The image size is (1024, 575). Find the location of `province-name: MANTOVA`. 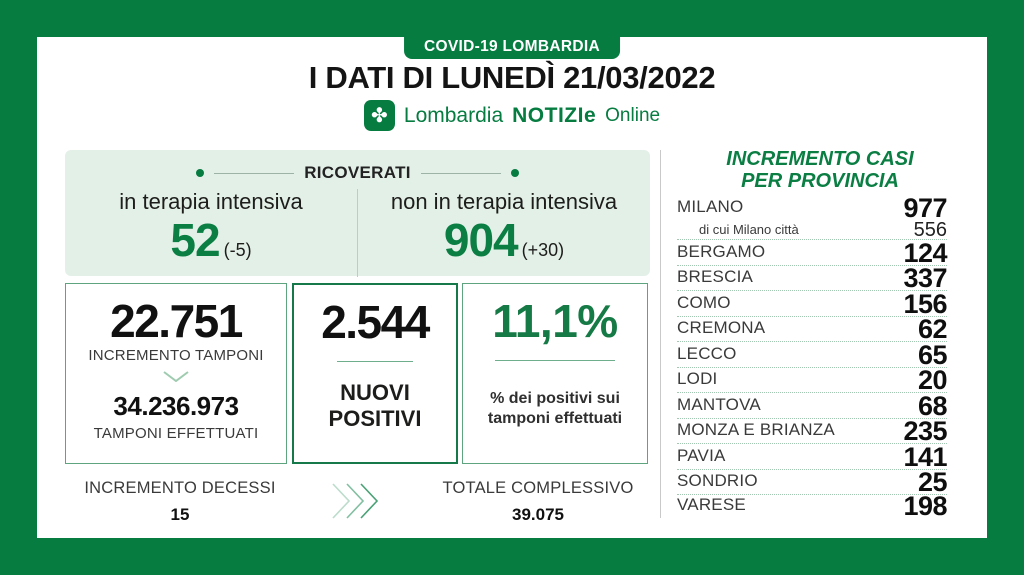

province-name: MANTOVA is located at coordinates (719, 404).